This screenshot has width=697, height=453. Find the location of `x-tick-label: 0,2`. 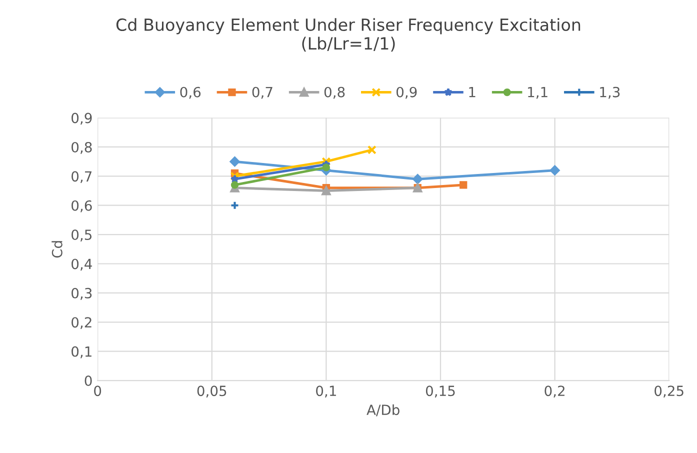

x-tick-label: 0,2 is located at coordinates (554, 392).